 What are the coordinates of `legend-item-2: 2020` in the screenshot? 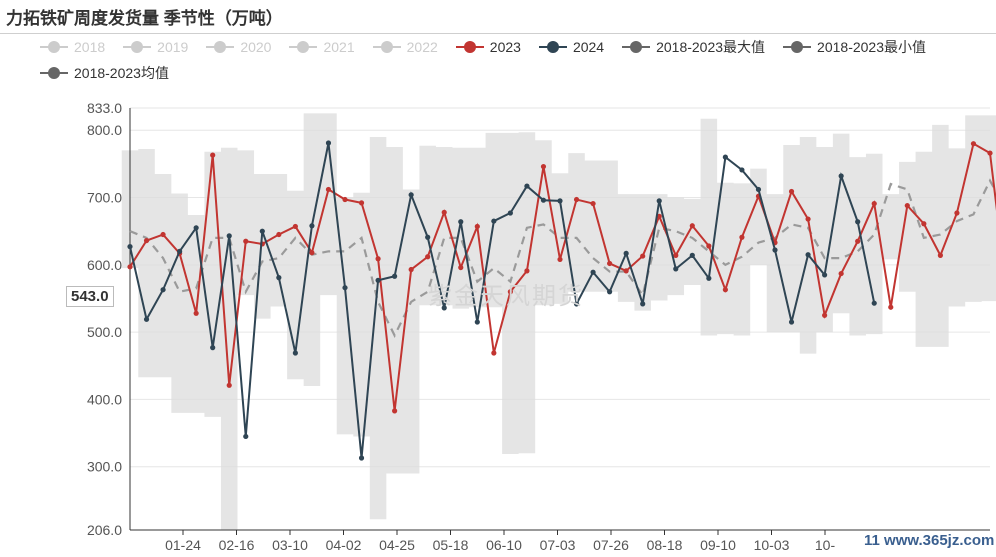 It's located at (238, 47).